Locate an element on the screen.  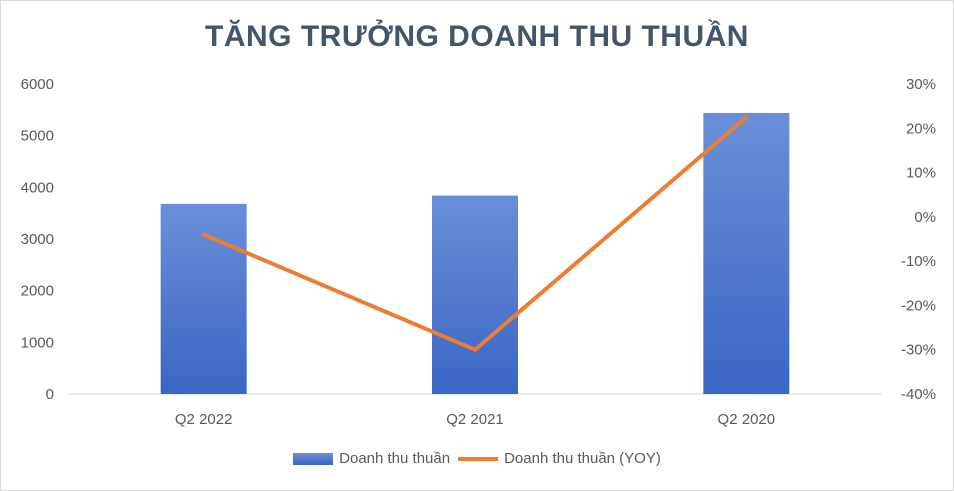
y-right-tick-label: -40% is located at coordinates (918, 394).